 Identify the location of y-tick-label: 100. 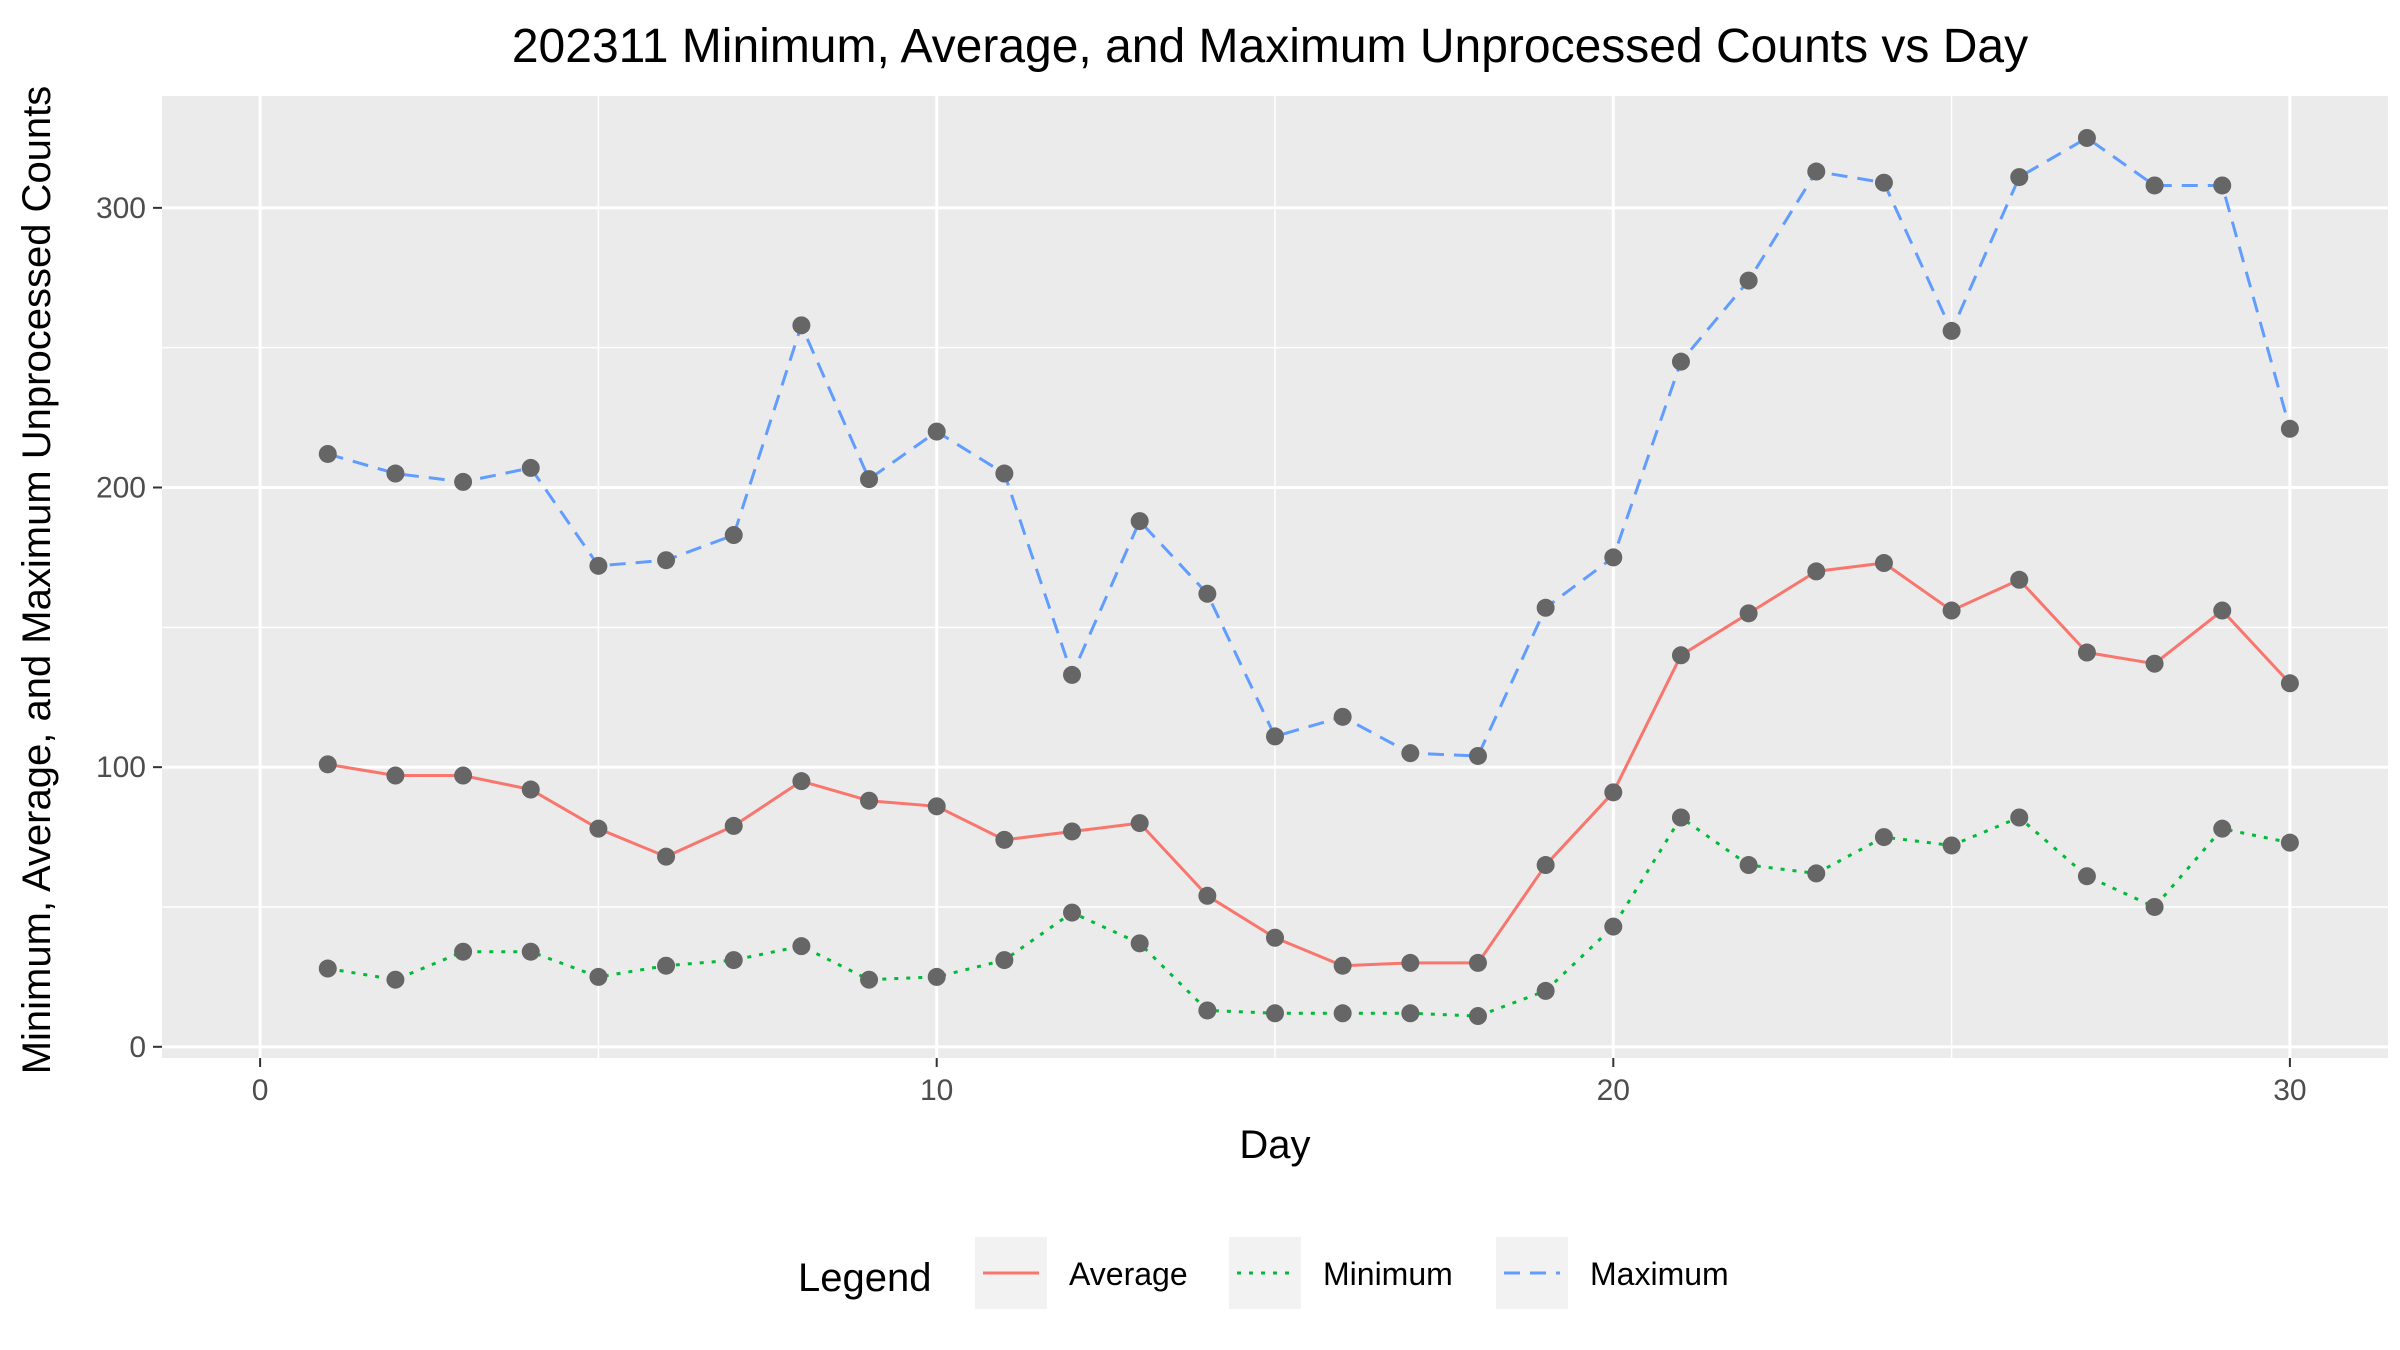
(121, 767).